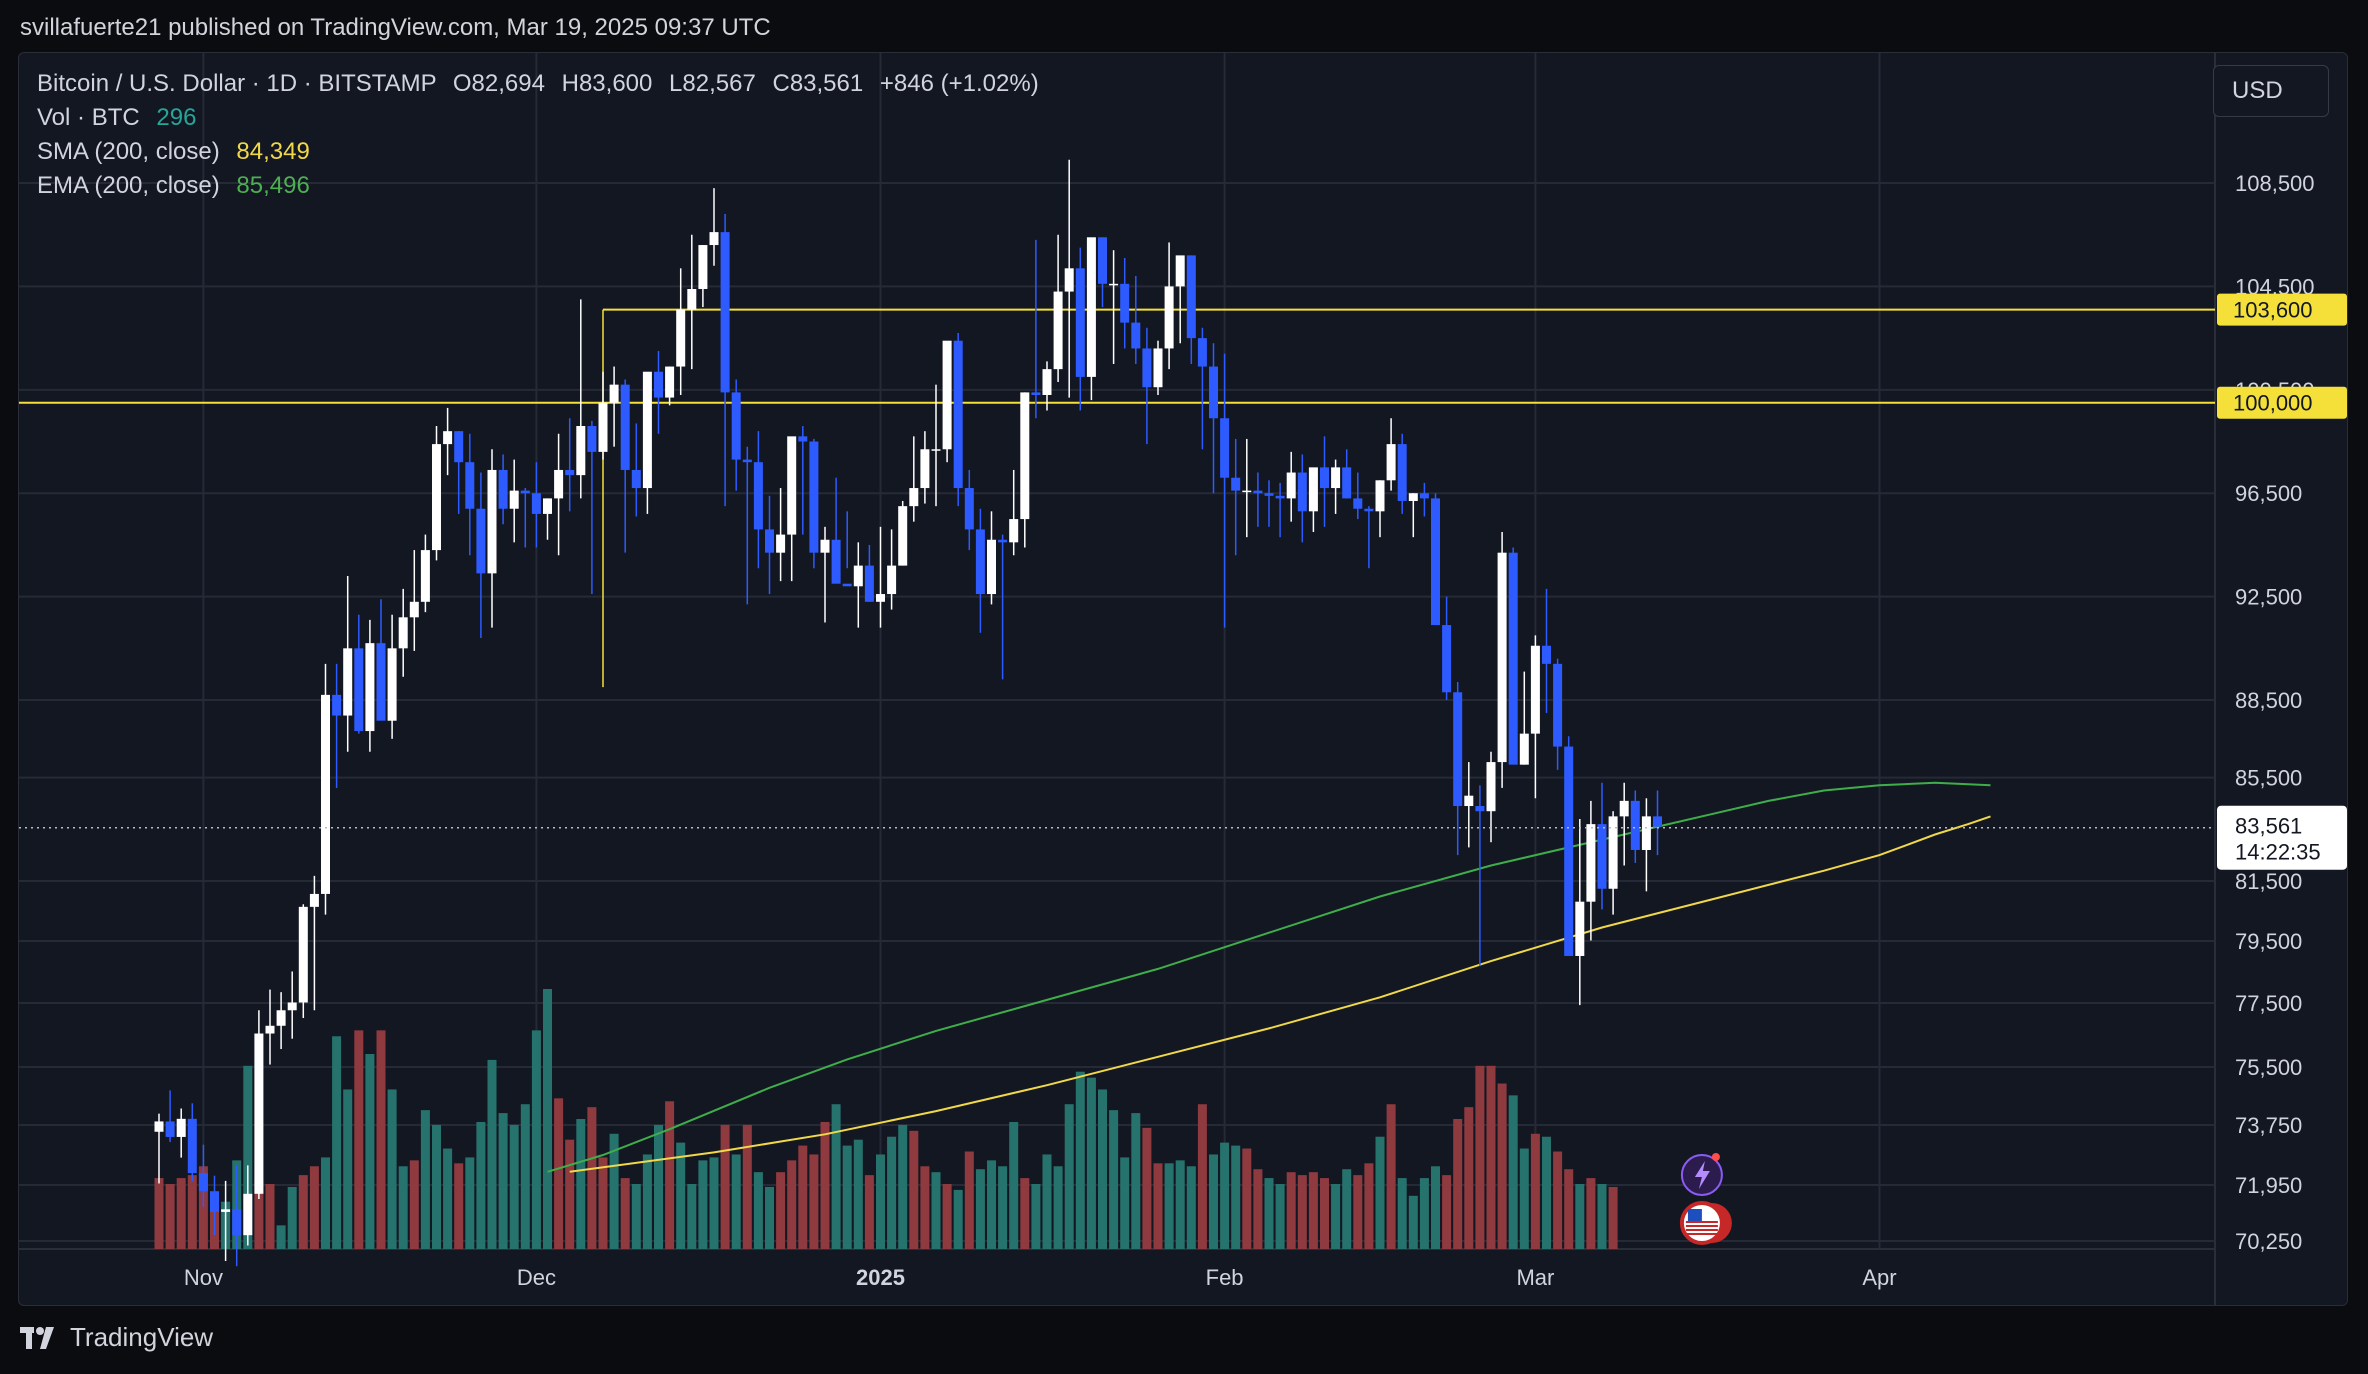 The image size is (2368, 1374). I want to click on sma-label: SMA (200, close), so click(128, 151).